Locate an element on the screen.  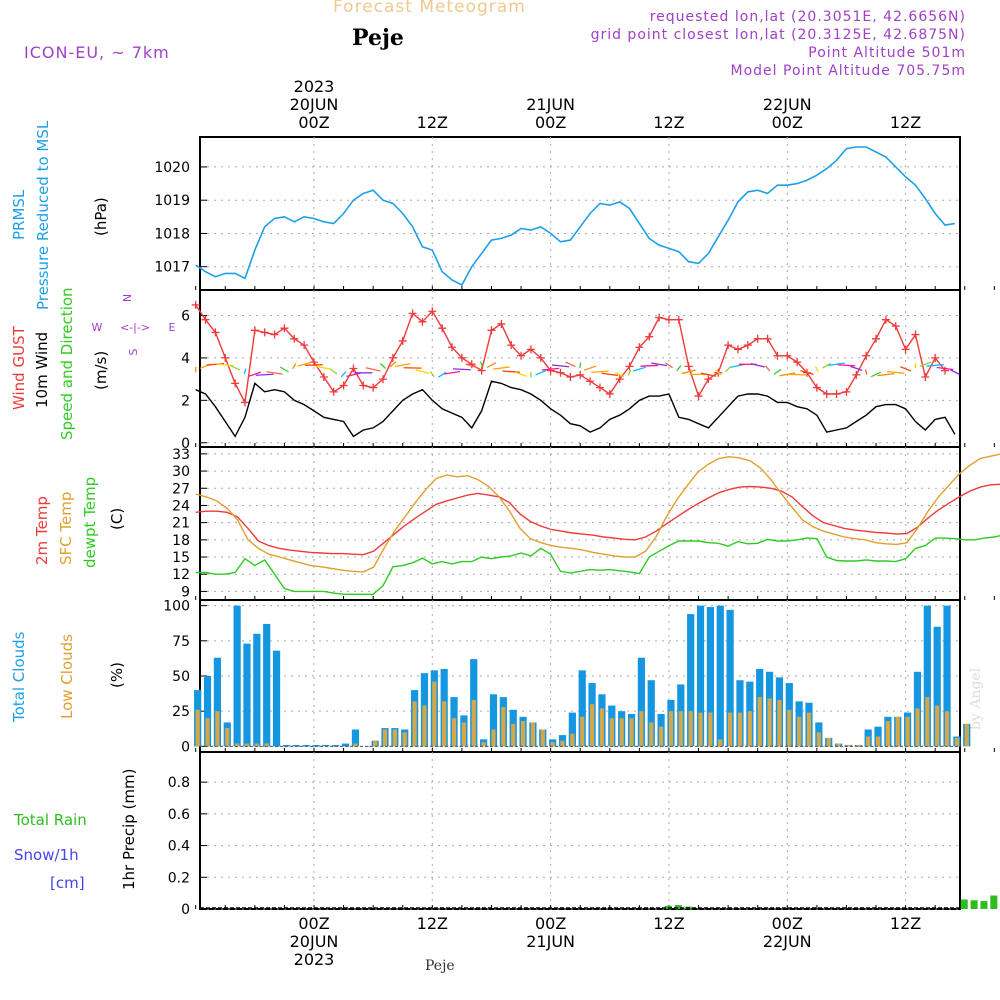
cloud-unit: (%) is located at coordinates (117, 675).